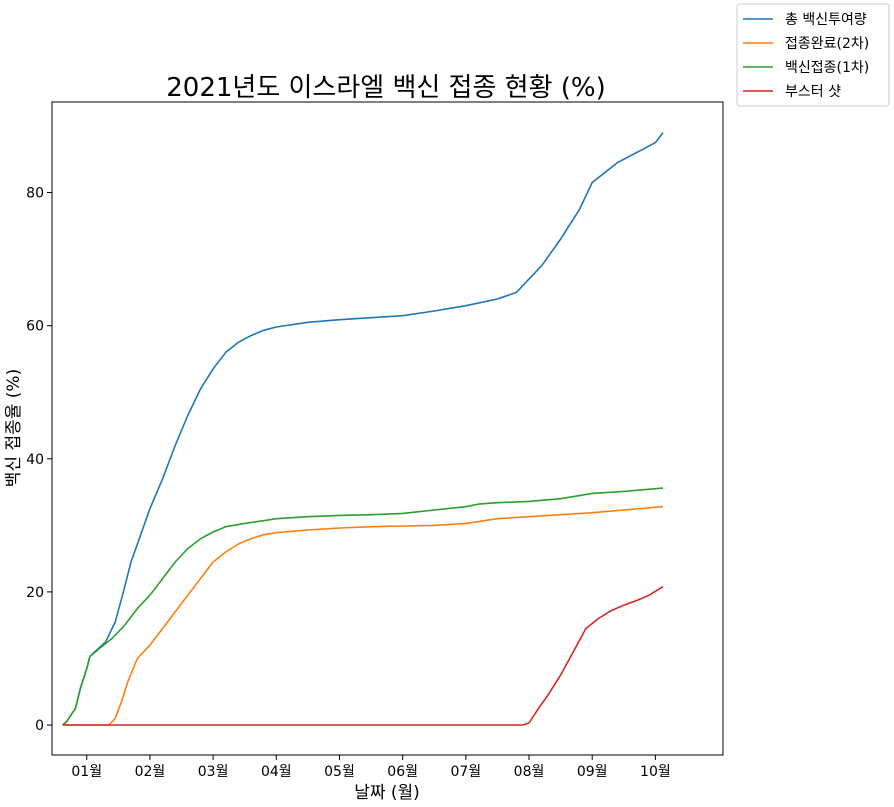 The width and height of the screenshot is (894, 807). Describe the element at coordinates (371, 767) in the screenshot. I see `x-axis: 01월 02월 03월 04월 05월 06월 07월 08월 09월 10월` at that location.